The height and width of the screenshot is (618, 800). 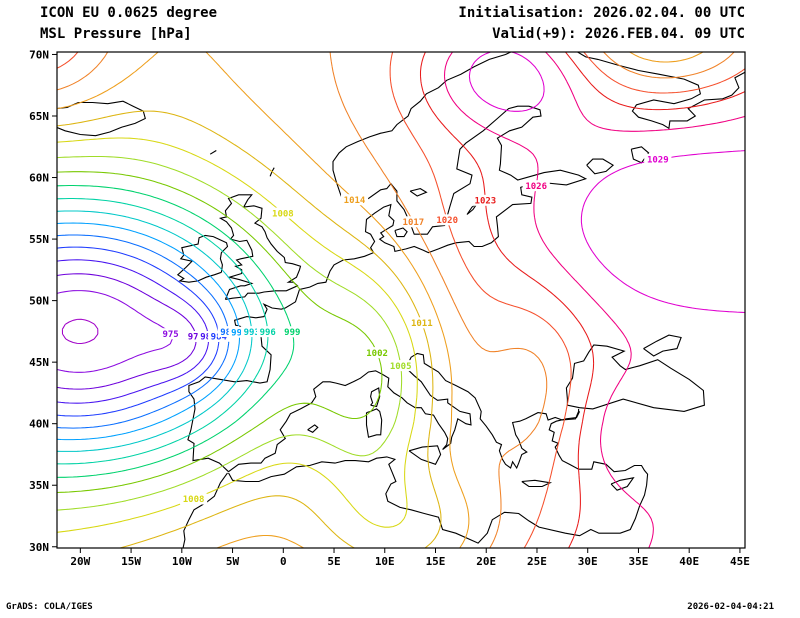 I want to click on contour-label: 1014, so click(x=355, y=201).